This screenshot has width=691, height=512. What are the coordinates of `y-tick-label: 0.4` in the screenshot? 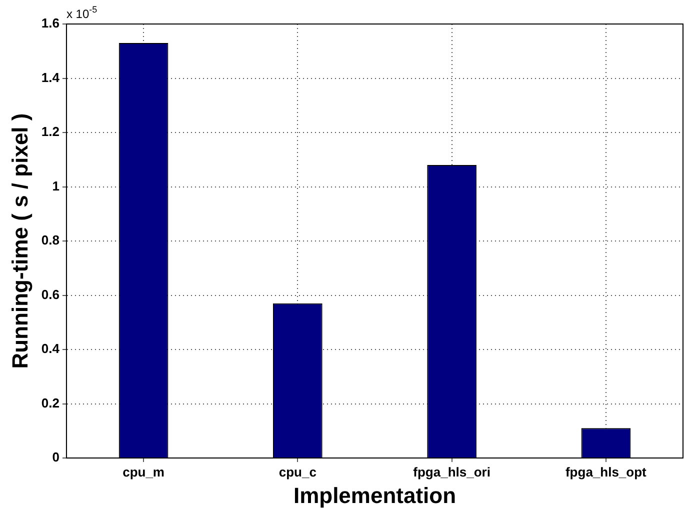 It's located at (50, 348).